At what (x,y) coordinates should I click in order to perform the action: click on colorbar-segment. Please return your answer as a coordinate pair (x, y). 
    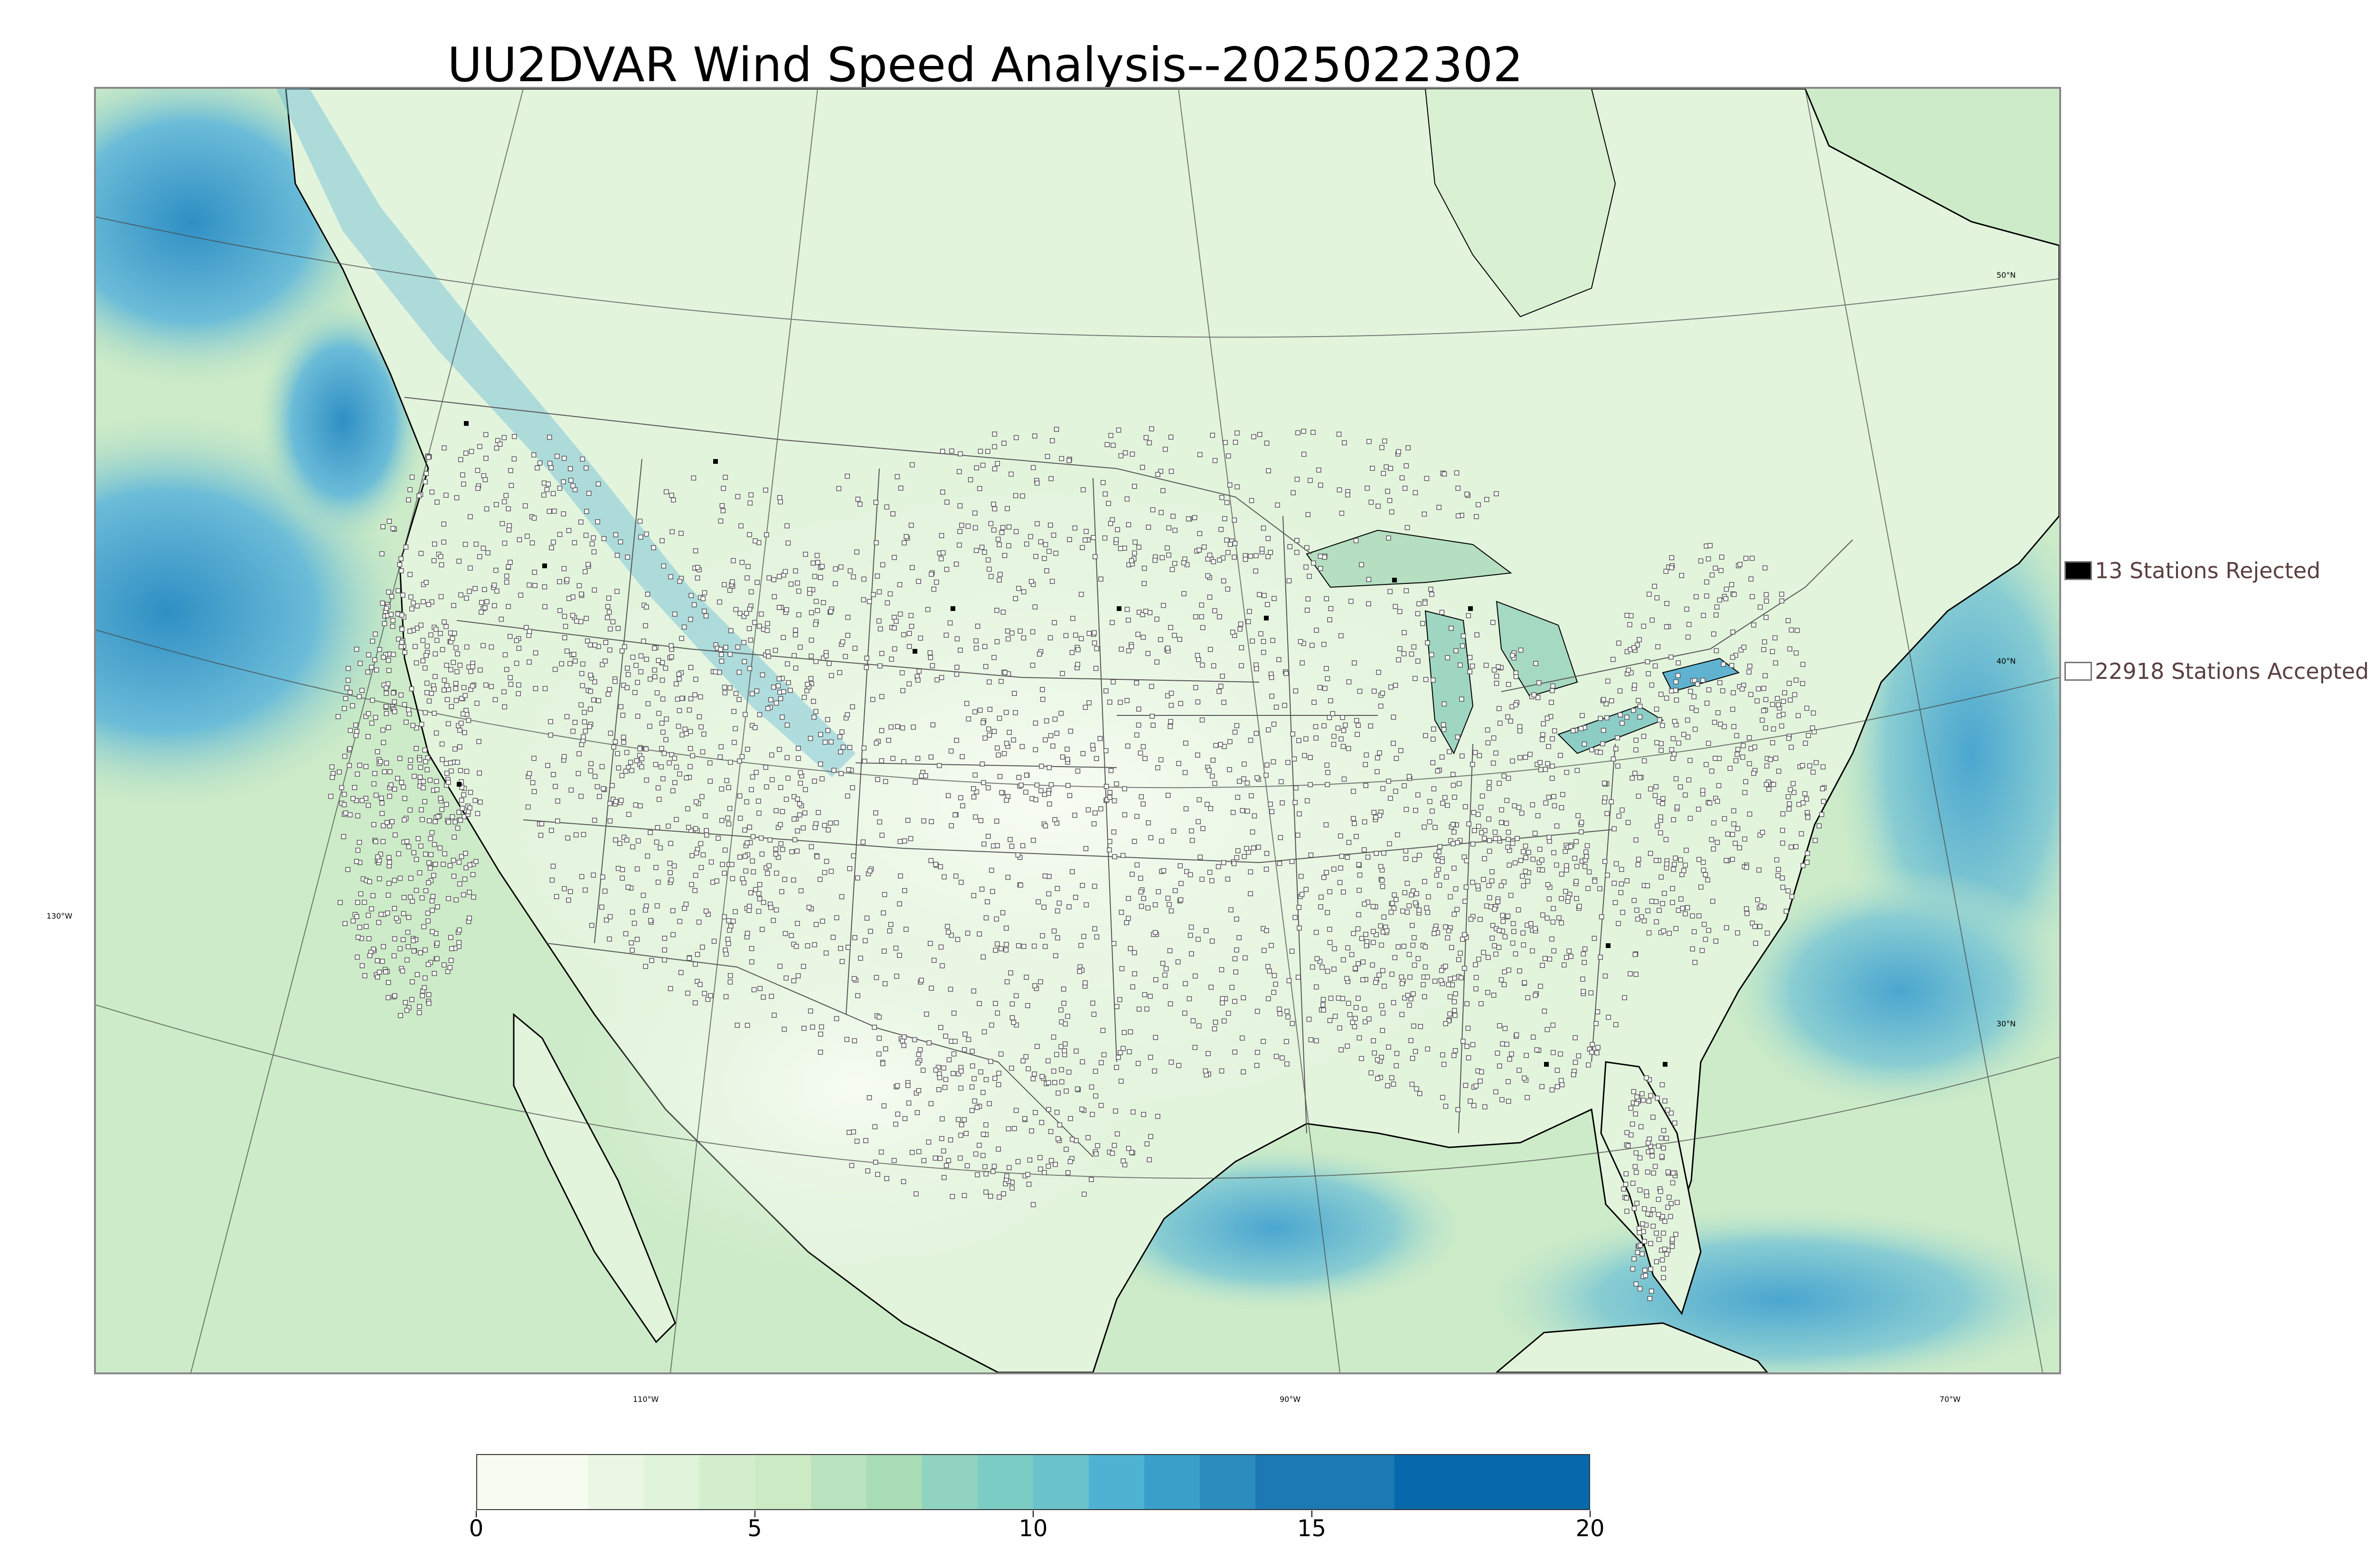
    Looking at the image, I should click on (950, 1482).